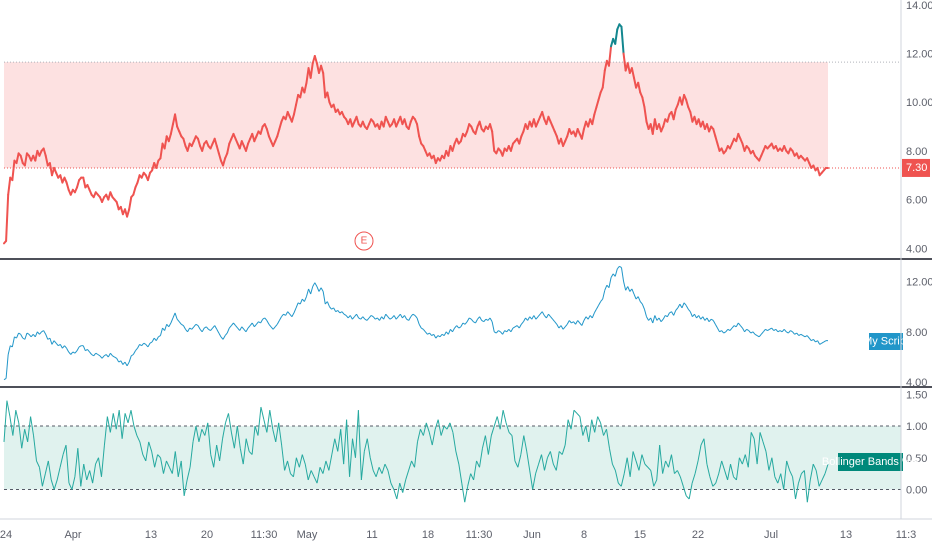 This screenshot has height=550, width=932. I want to click on bbpercent-legend-tag-bg, so click(870, 462).